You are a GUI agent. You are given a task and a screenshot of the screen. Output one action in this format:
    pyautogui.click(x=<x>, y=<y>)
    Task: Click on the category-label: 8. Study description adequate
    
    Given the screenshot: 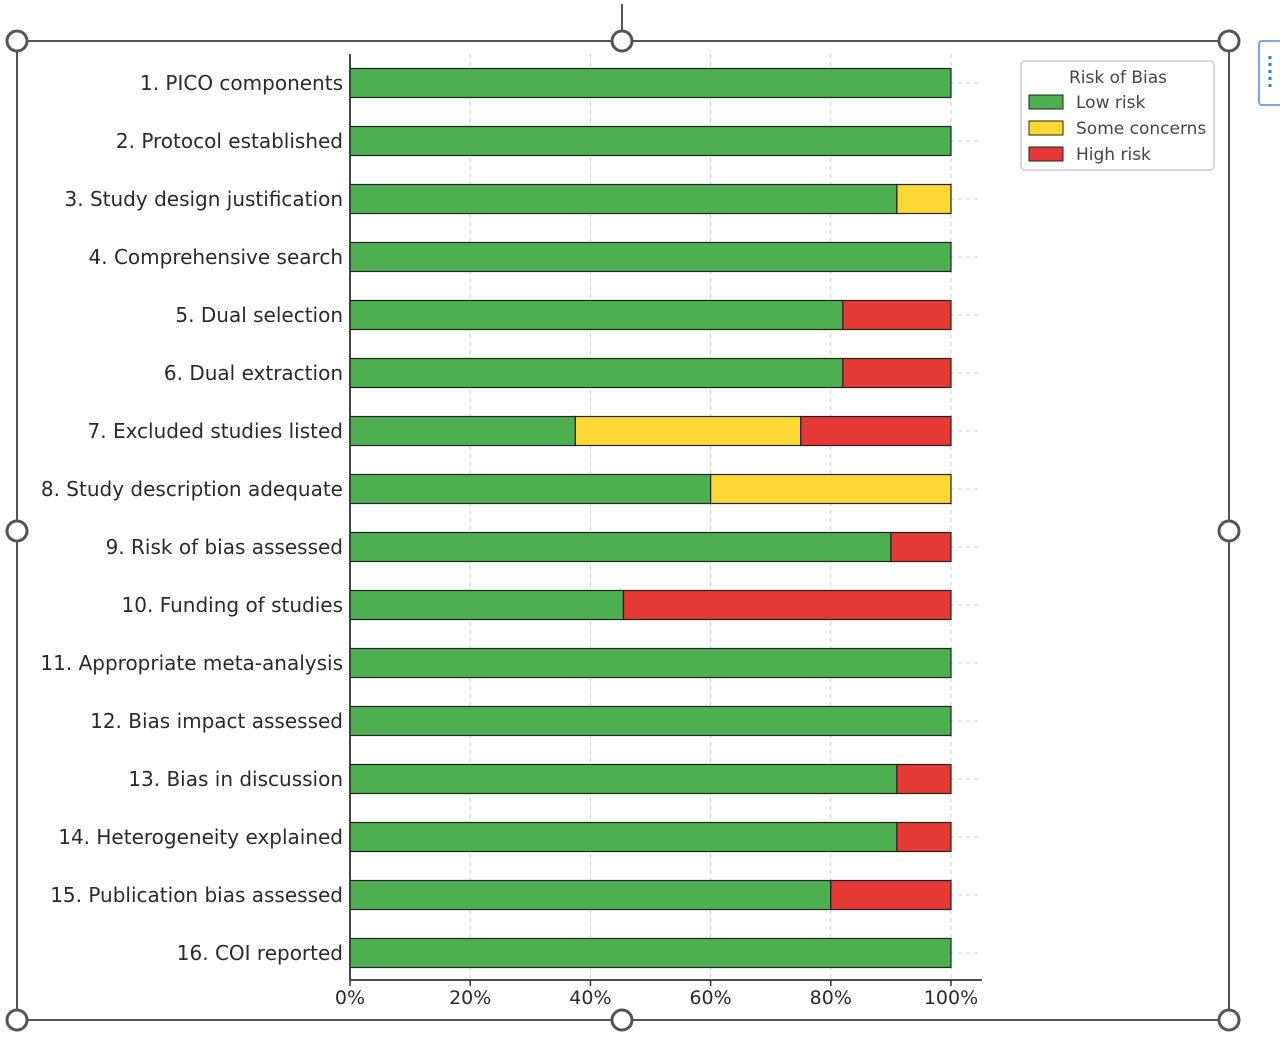 What is the action you would take?
    pyautogui.click(x=192, y=489)
    